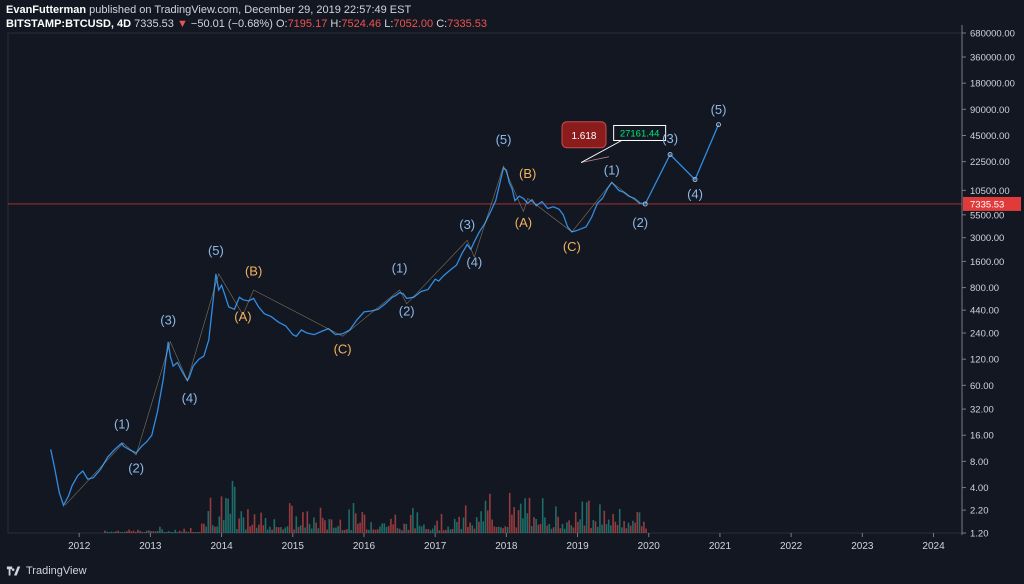 The height and width of the screenshot is (584, 1024). I want to click on y-tick-label: 1.20, so click(979, 534).